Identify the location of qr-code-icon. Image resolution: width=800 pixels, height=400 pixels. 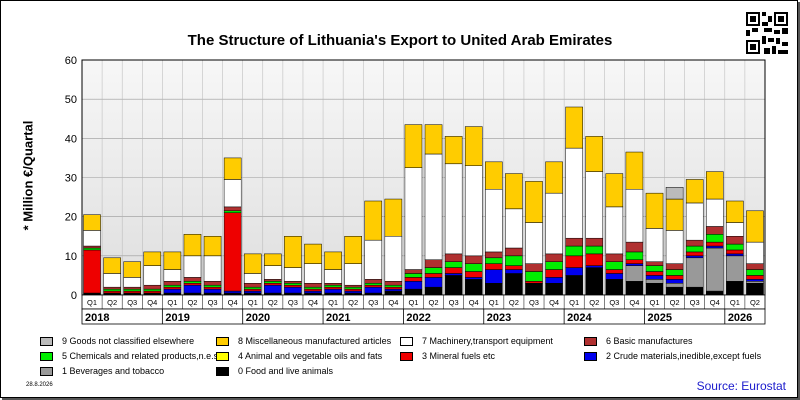
(767, 33).